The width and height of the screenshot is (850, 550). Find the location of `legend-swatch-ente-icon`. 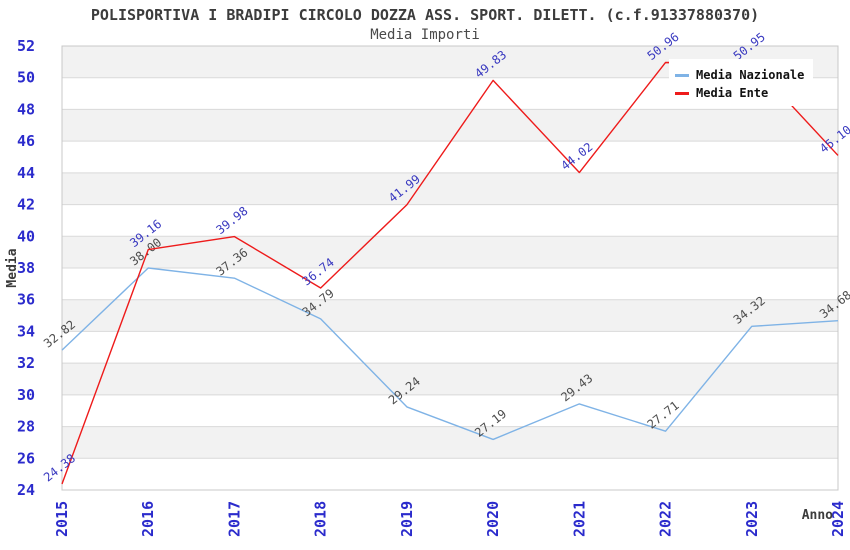

legend-swatch-ente-icon is located at coordinates (682, 93).